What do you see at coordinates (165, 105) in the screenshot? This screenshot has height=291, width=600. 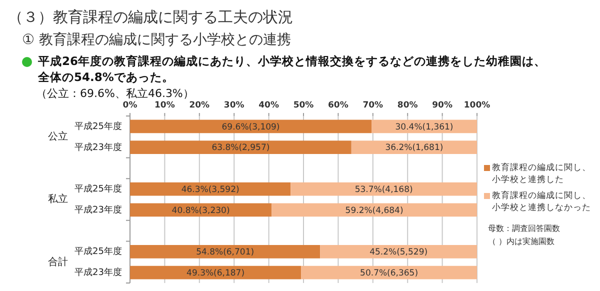 I see `x-tick-label: 10%` at bounding box center [165, 105].